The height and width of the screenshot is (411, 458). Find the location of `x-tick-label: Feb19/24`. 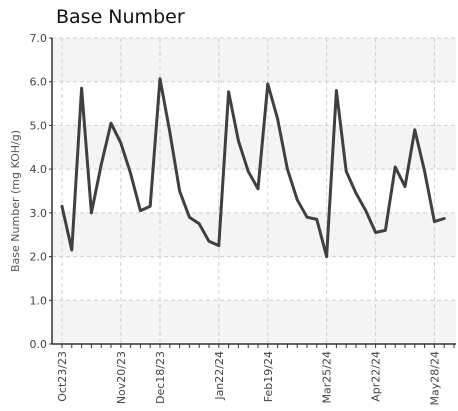

x-tick-label: Feb19/24 is located at coordinates (268, 376).